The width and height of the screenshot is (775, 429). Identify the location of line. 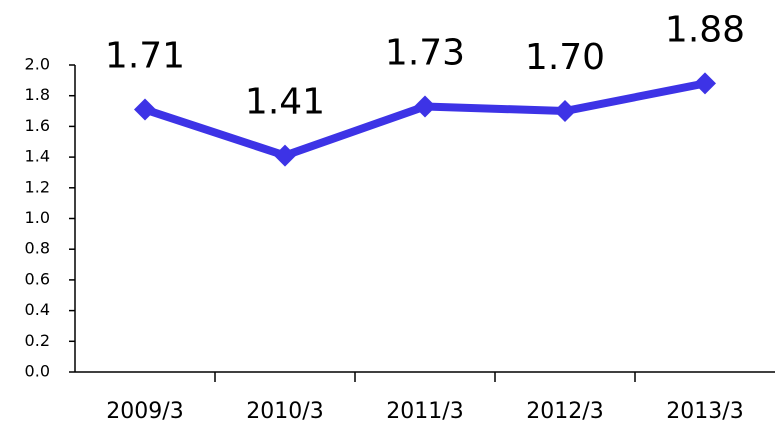
(424, 119).